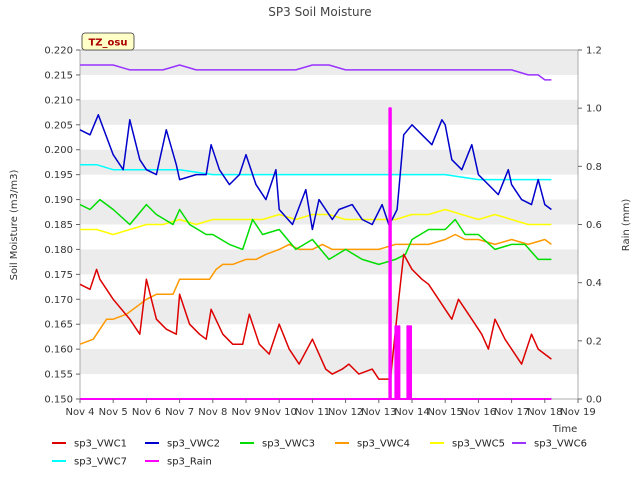 Image resolution: width=640 pixels, height=480 pixels. Describe the element at coordinates (189, 462) in the screenshot. I see `legend-label: sp3_Rain` at that location.